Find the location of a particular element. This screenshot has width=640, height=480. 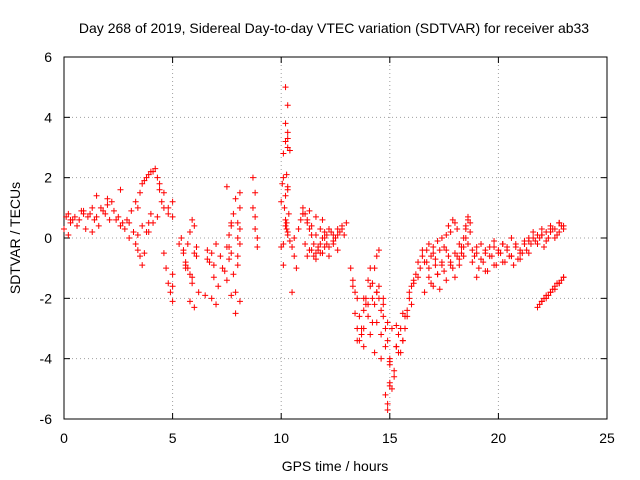

y-tick-label: -2 is located at coordinates (46, 298).